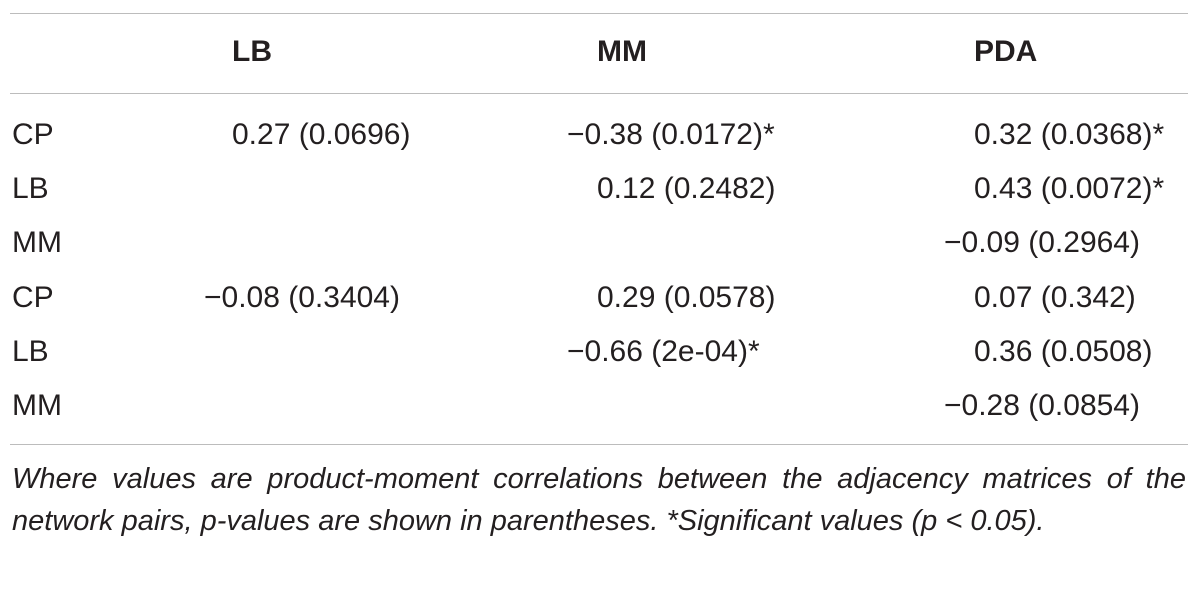  What do you see at coordinates (671, 134) in the screenshot?
I see `table-cell-mm: −0.38 (0.0172)*` at bounding box center [671, 134].